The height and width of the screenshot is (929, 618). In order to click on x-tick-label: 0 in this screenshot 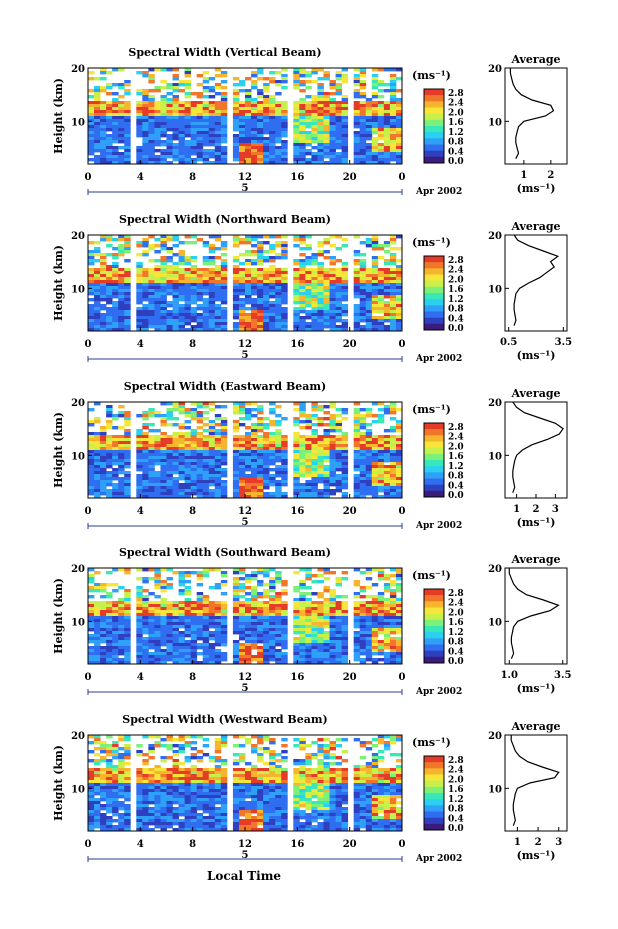, I will do `click(402, 344)`.